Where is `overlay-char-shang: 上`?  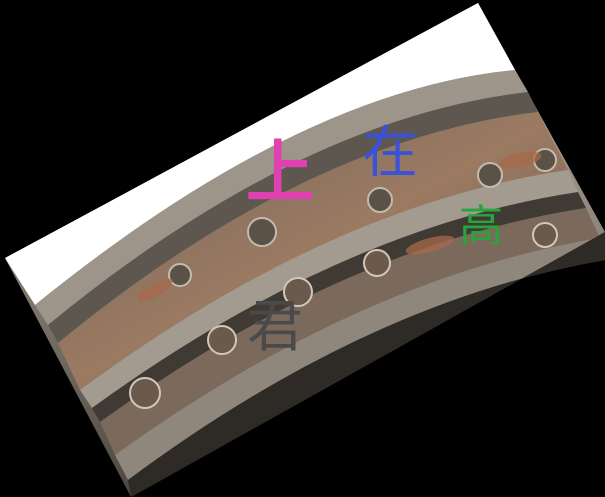 overlay-char-shang: 上 is located at coordinates (280, 173).